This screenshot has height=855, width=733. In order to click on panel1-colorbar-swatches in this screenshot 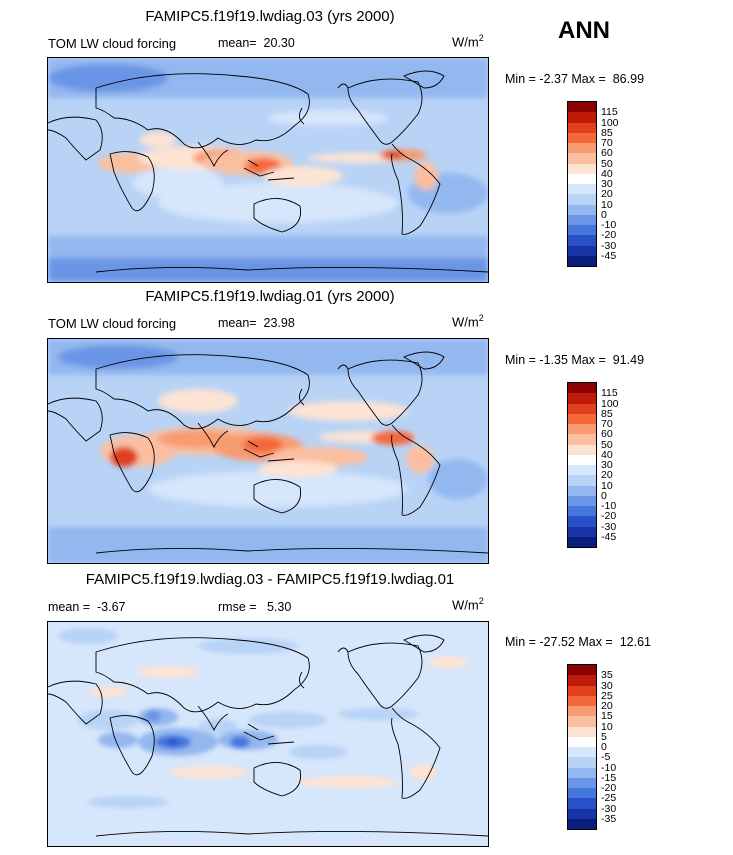, I will do `click(582, 184)`.